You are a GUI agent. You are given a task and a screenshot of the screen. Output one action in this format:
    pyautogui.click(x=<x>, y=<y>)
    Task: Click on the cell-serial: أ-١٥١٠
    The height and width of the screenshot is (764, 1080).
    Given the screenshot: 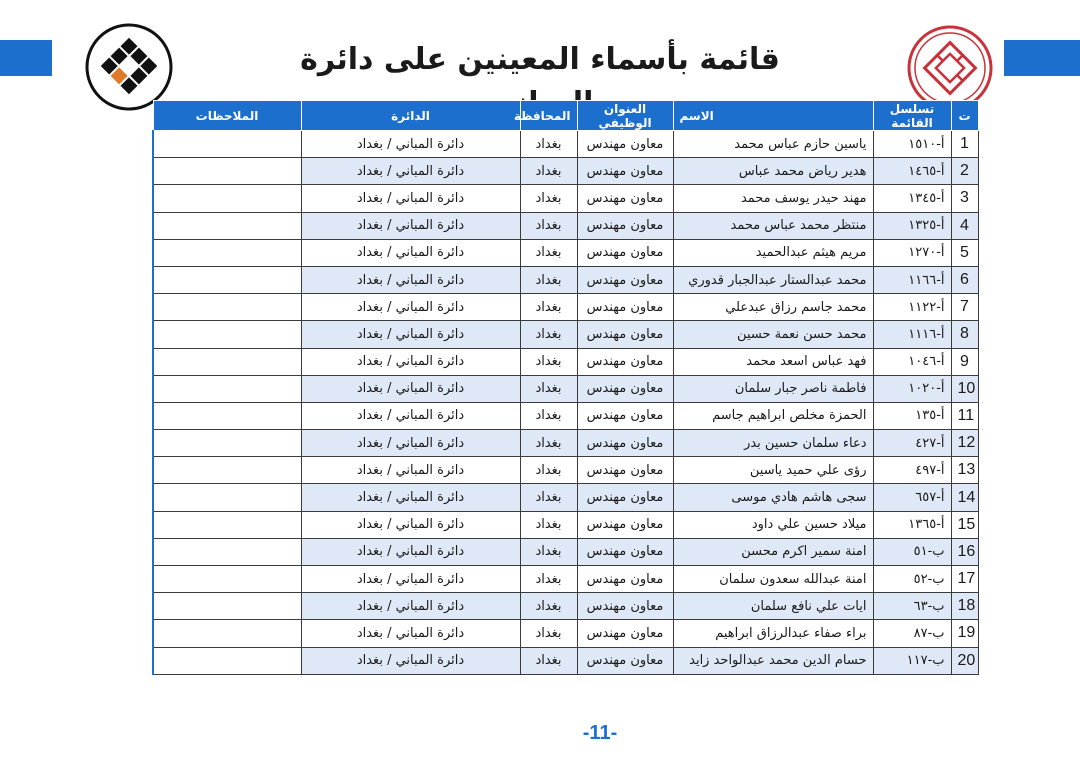 What is the action you would take?
    pyautogui.click(x=912, y=144)
    